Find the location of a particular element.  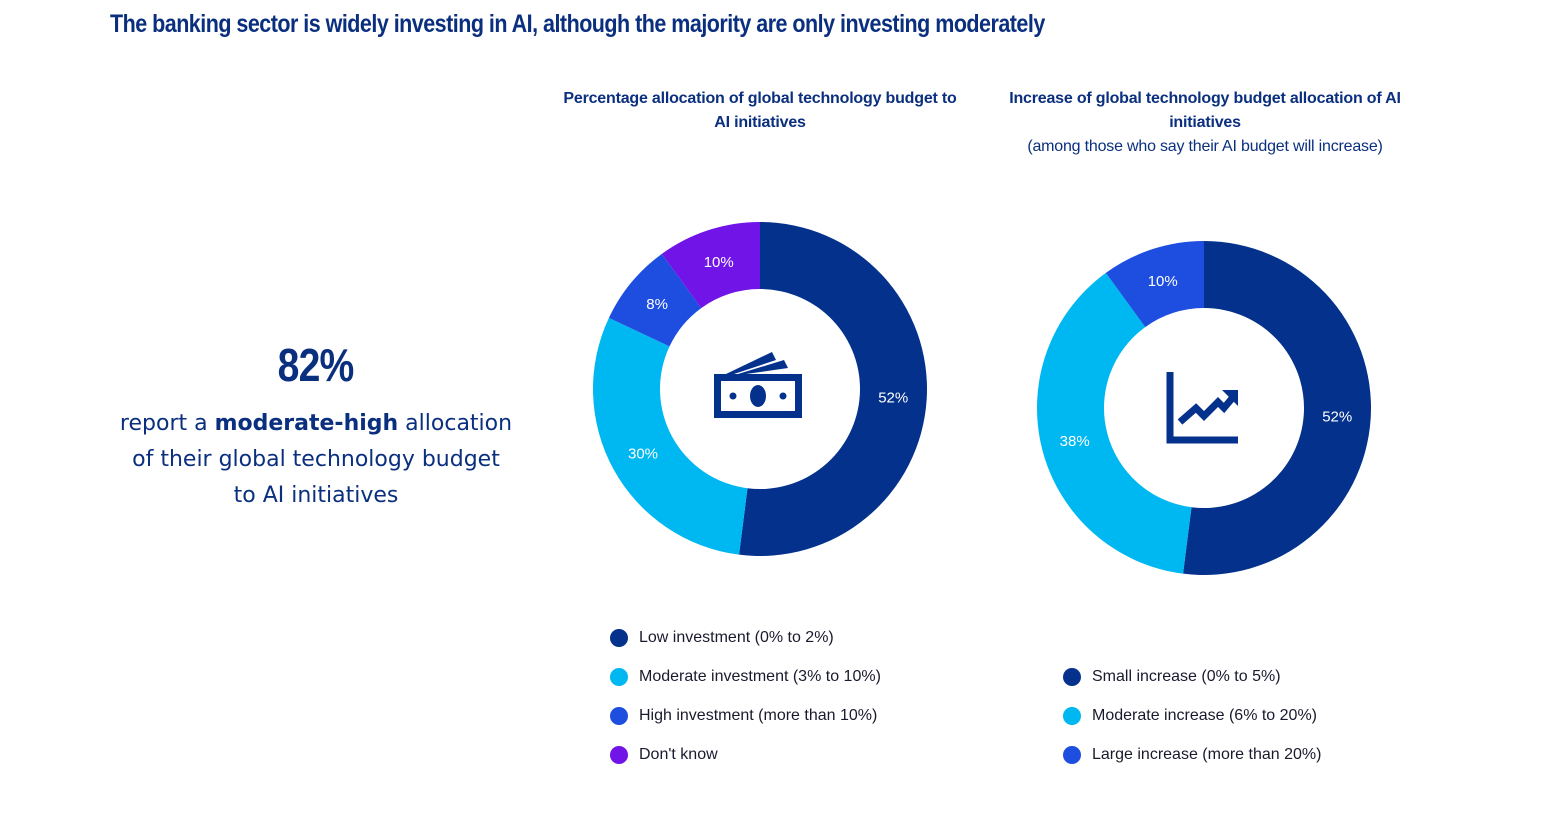

allocation-slice-label-2: 8% is located at coordinates (657, 304).